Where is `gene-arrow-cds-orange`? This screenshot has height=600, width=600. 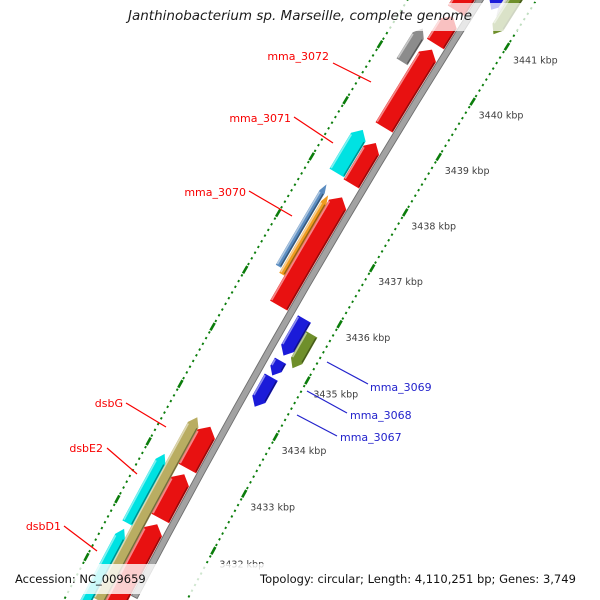
gene-arrow-cds-orange is located at coordinates (304, 235).